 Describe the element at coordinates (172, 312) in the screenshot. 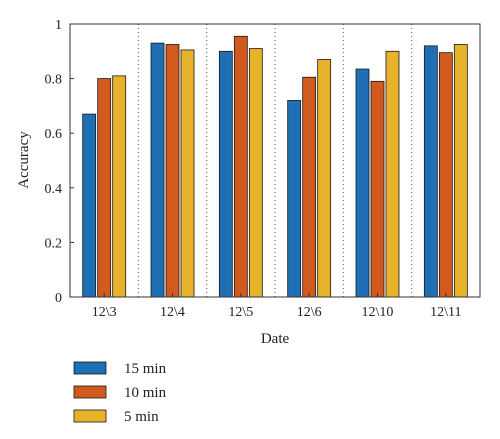

I see `x-tick-label-2: 12\4` at that location.